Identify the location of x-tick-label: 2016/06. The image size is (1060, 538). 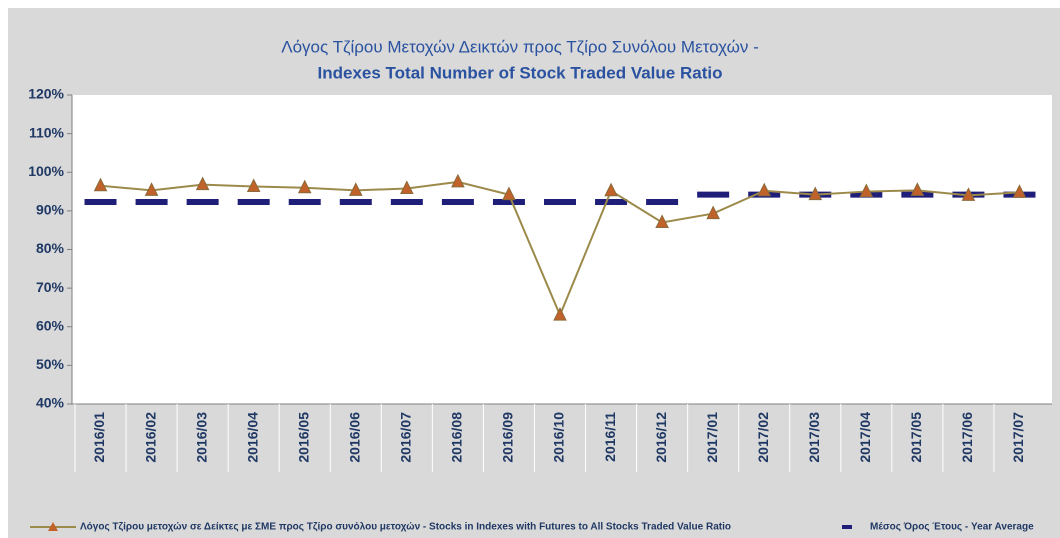
(354, 437).